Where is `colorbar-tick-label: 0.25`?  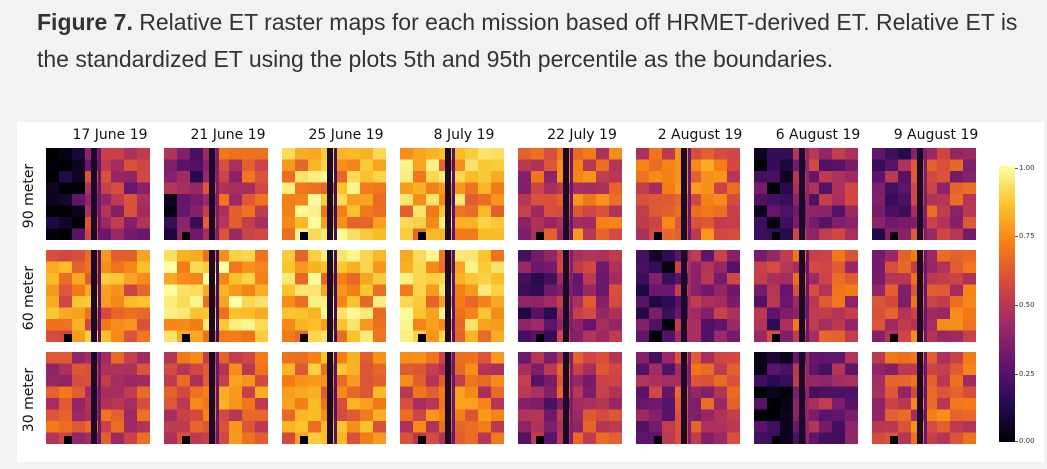 colorbar-tick-label: 0.25 is located at coordinates (1027, 374).